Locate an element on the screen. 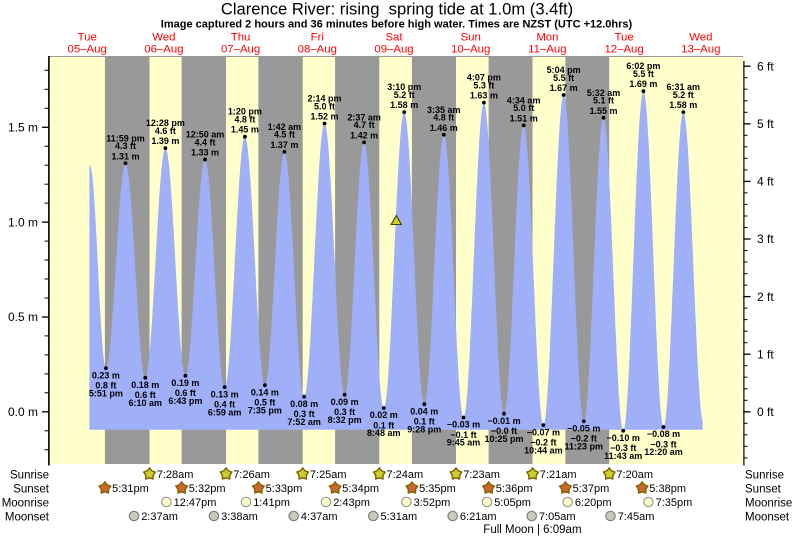 This screenshot has height=542, width=793. svg-text: 3:35 am is located at coordinates (444, 110).